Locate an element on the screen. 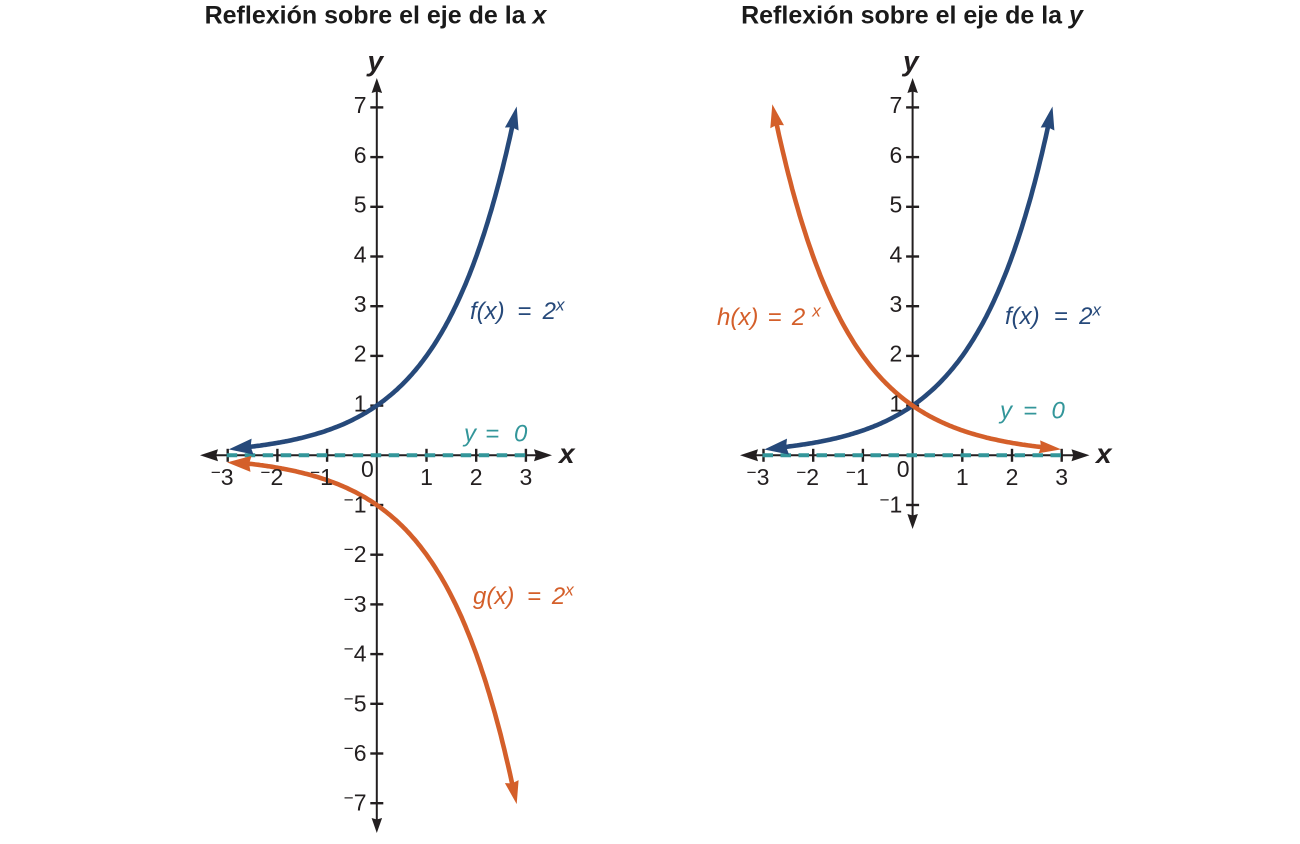  svg-text: −5 is located at coordinates (355, 702).